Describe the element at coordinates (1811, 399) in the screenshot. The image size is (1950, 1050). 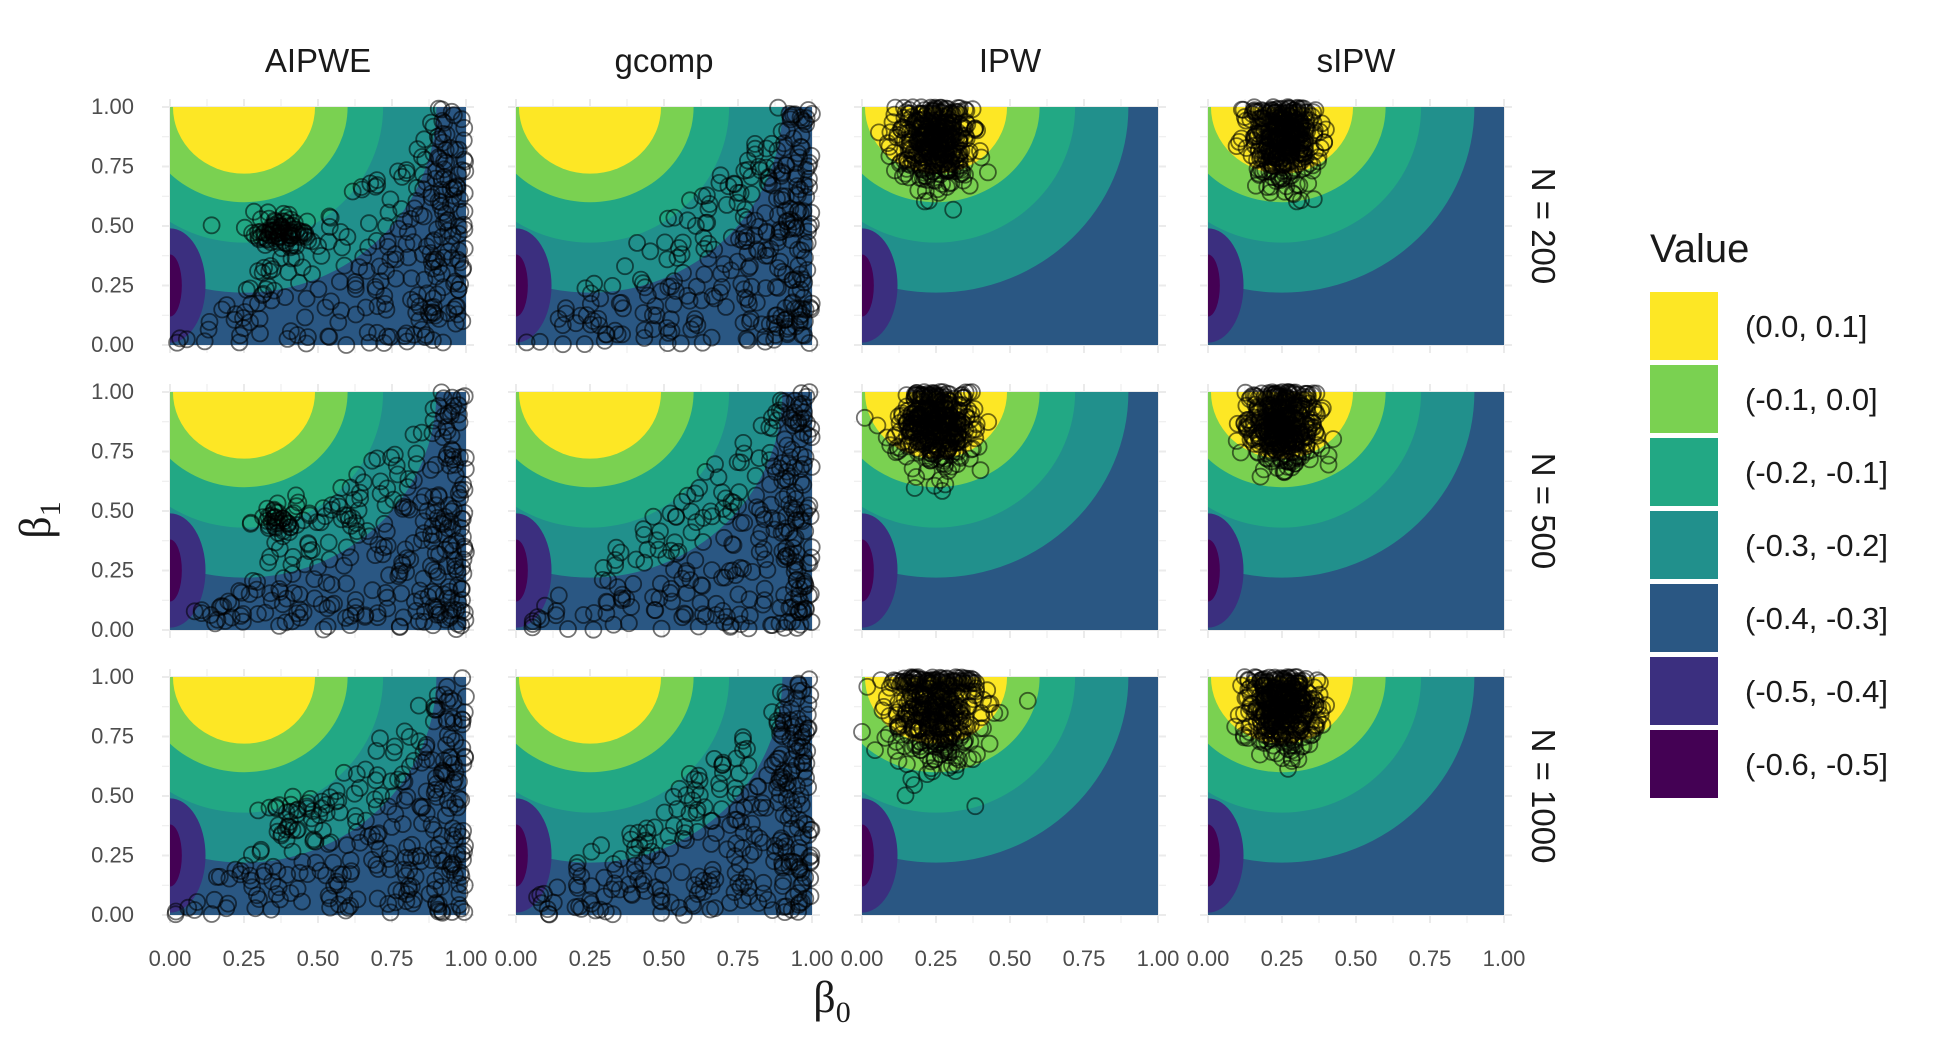
I see `legend-item-label: (-0.1, 0.0]` at that location.